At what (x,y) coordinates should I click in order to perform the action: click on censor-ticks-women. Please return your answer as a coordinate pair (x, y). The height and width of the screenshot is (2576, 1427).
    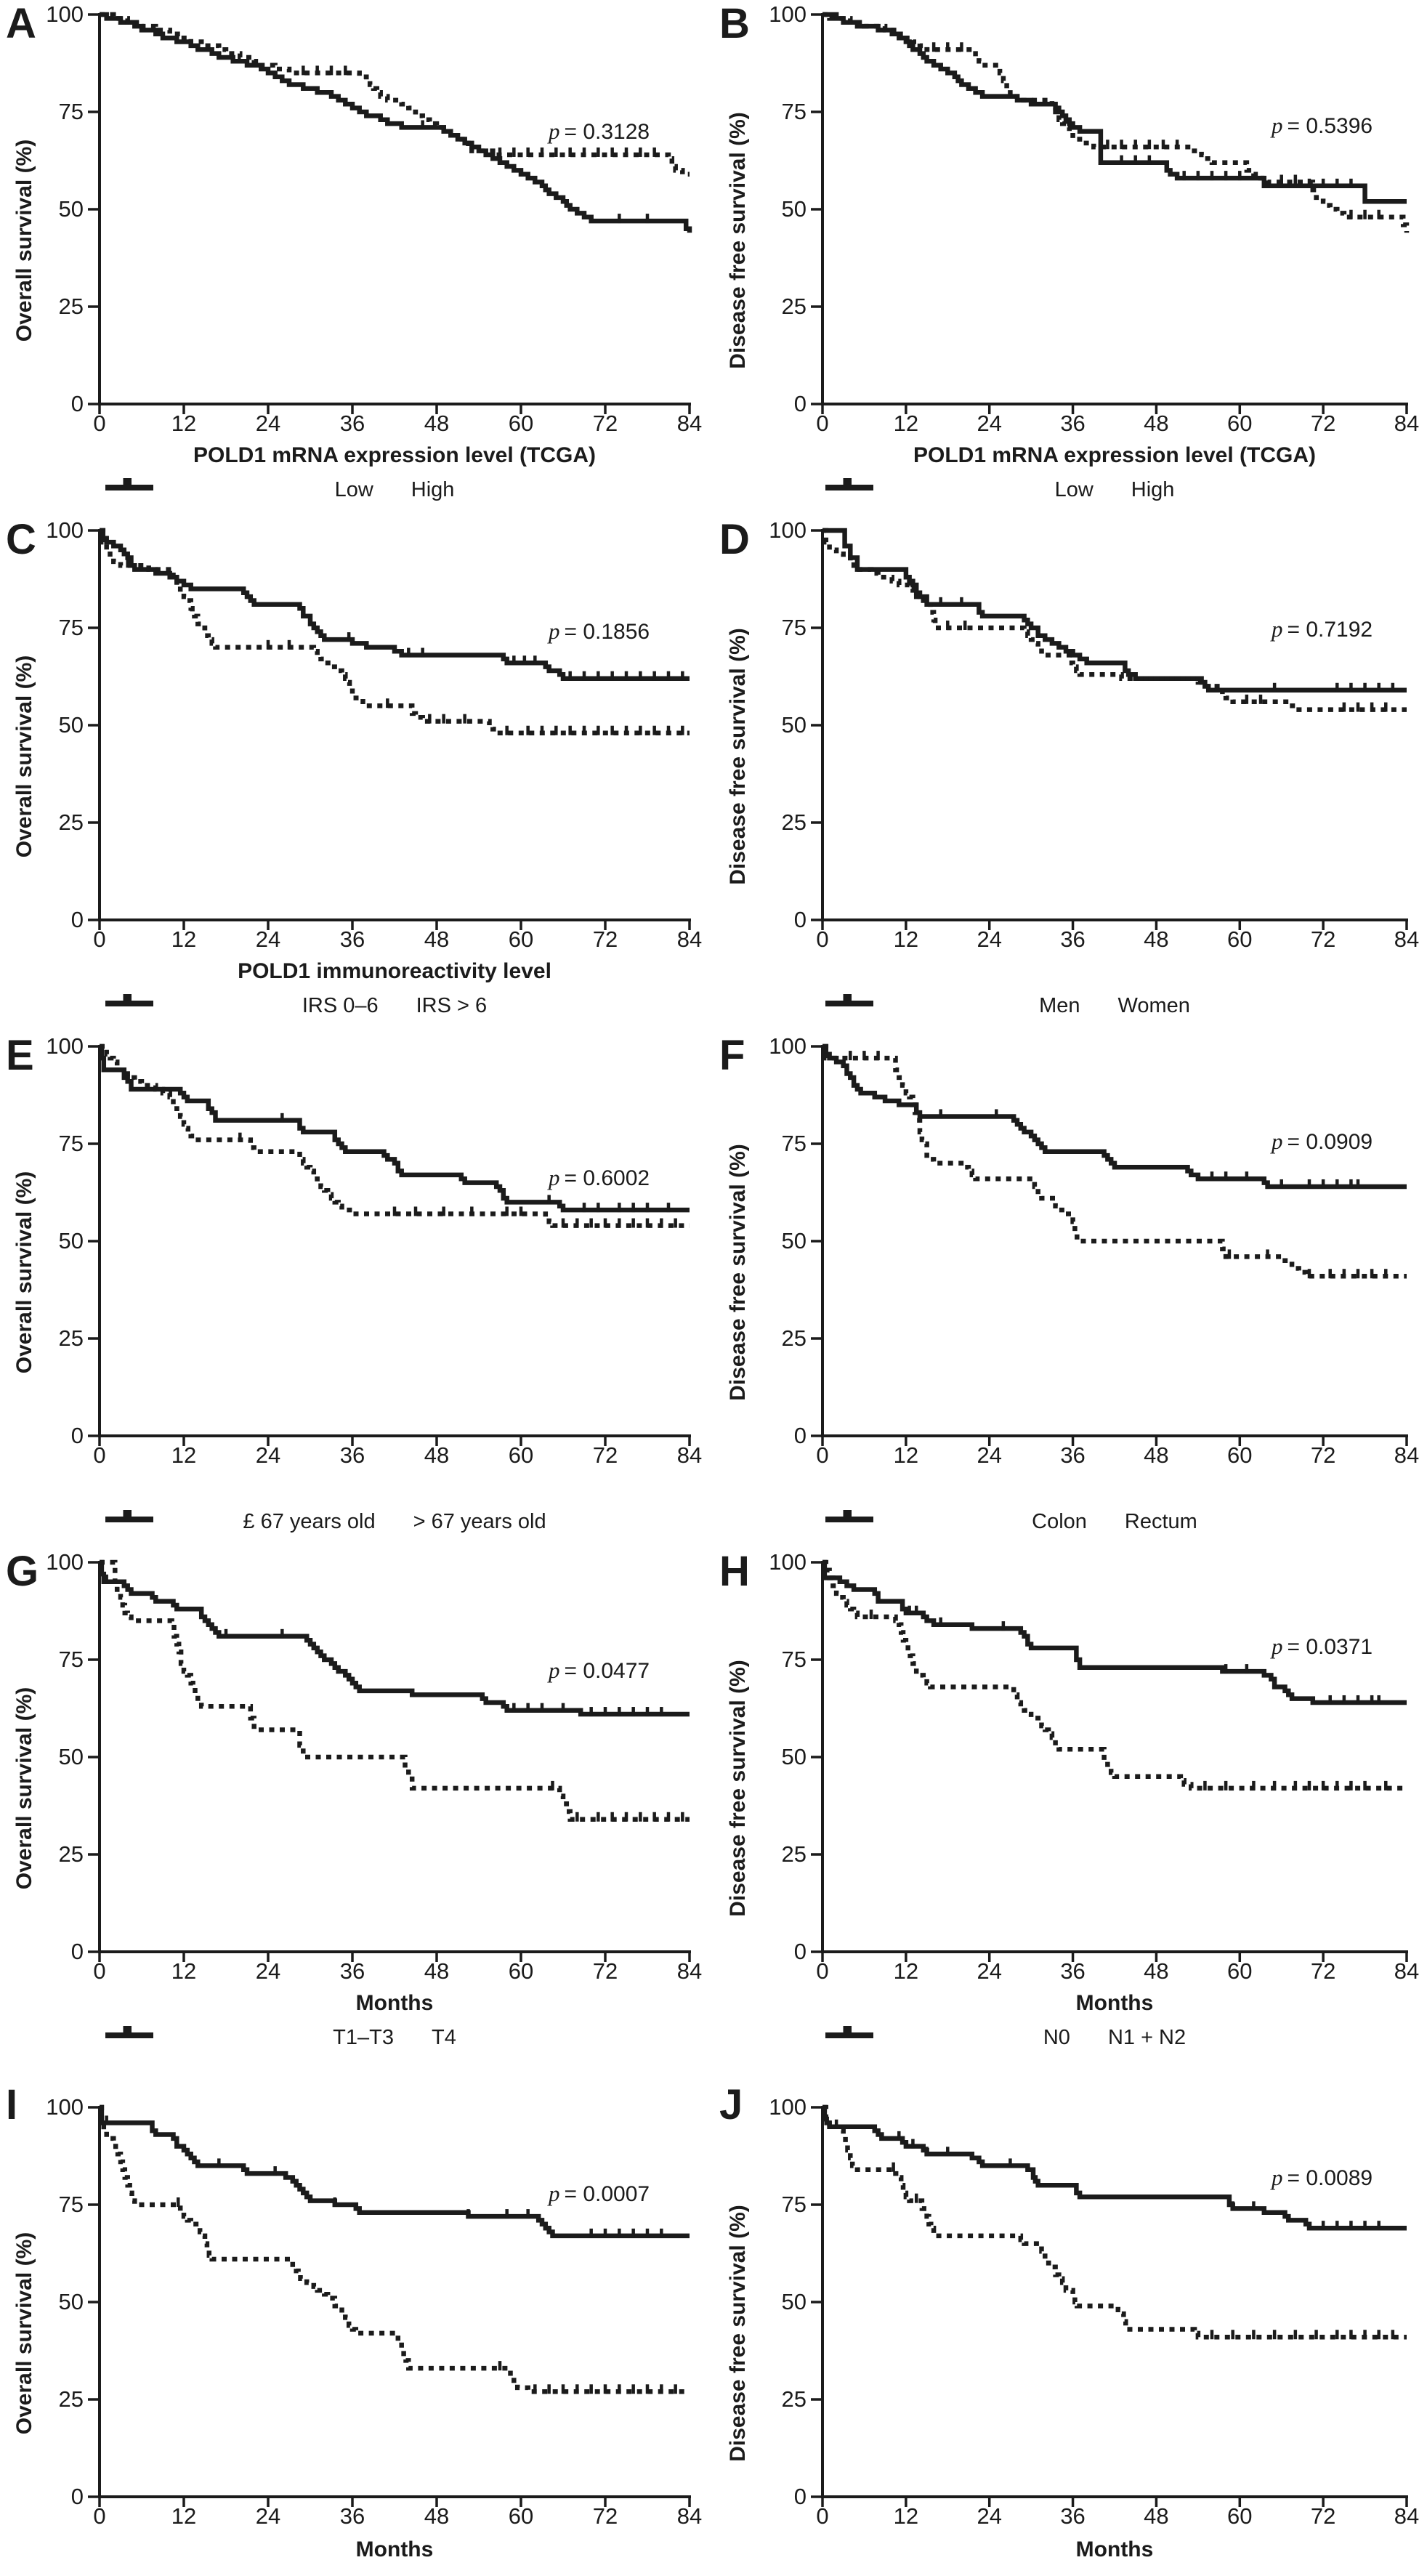
    Looking at the image, I should click on (1167, 667).